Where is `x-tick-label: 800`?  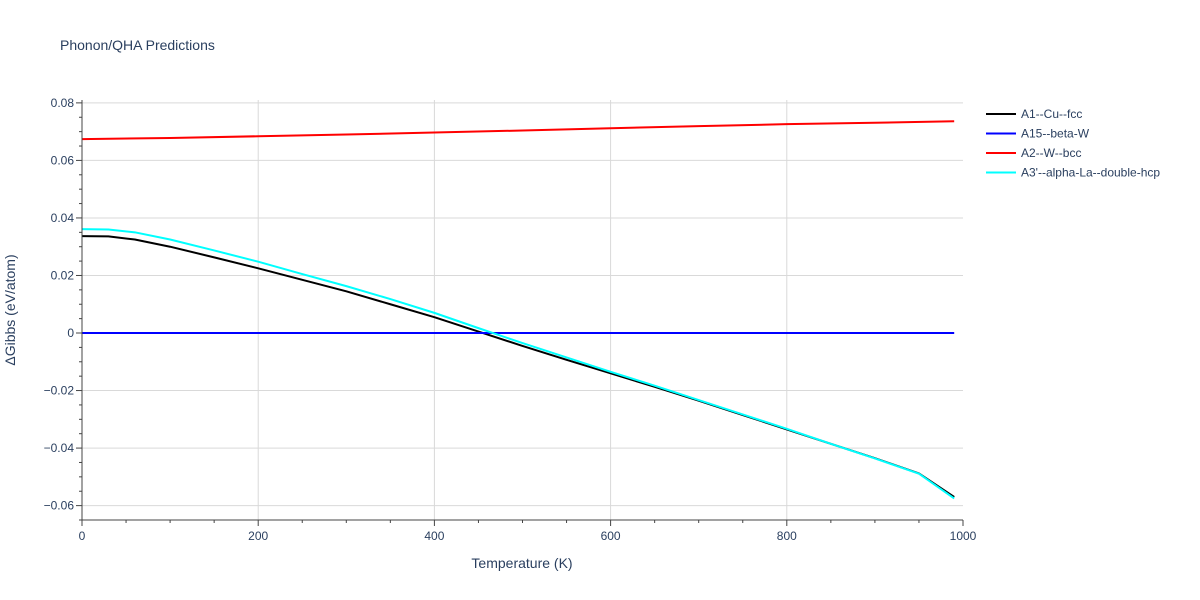
x-tick-label: 800 is located at coordinates (787, 536).